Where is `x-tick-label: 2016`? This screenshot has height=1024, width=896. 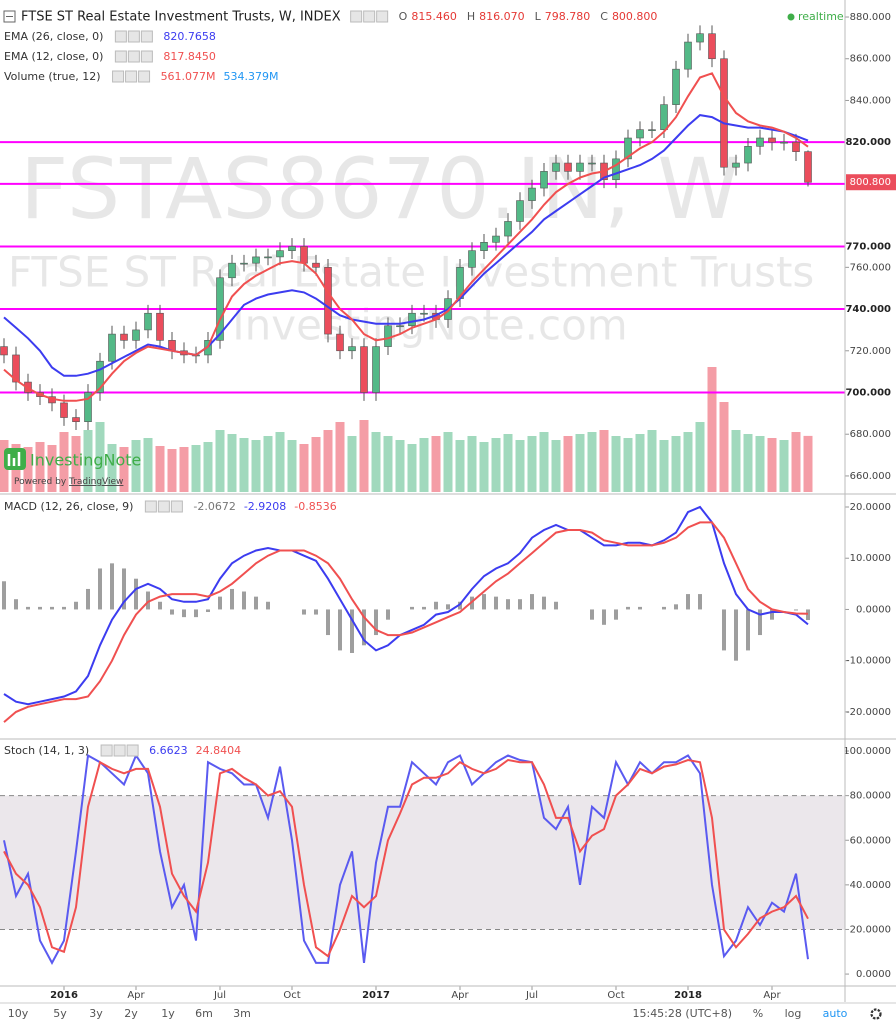
x-tick-label: 2016 is located at coordinates (64, 995).